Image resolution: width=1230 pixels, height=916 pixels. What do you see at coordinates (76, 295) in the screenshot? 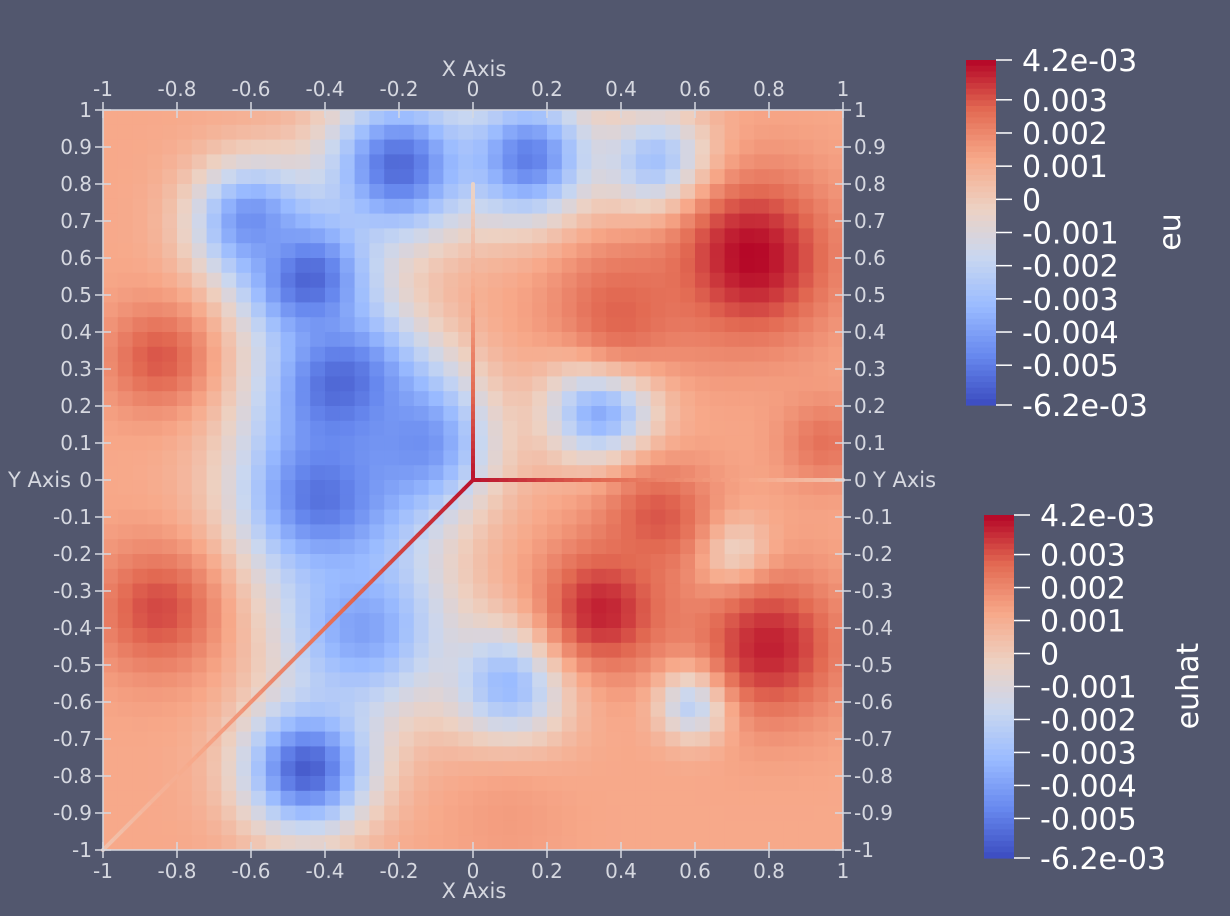
I see `y-tick-label-left: 0.5` at bounding box center [76, 295].